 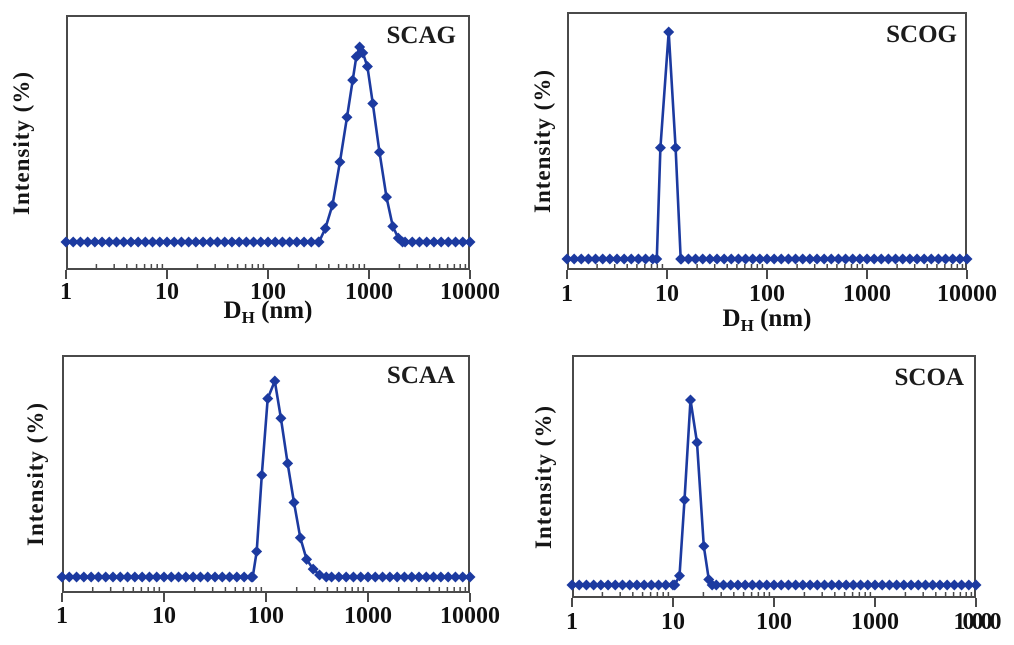 What do you see at coordinates (543, 476) in the screenshot?
I see `y-axis-label-scoa: Intensity (%)` at bounding box center [543, 476].